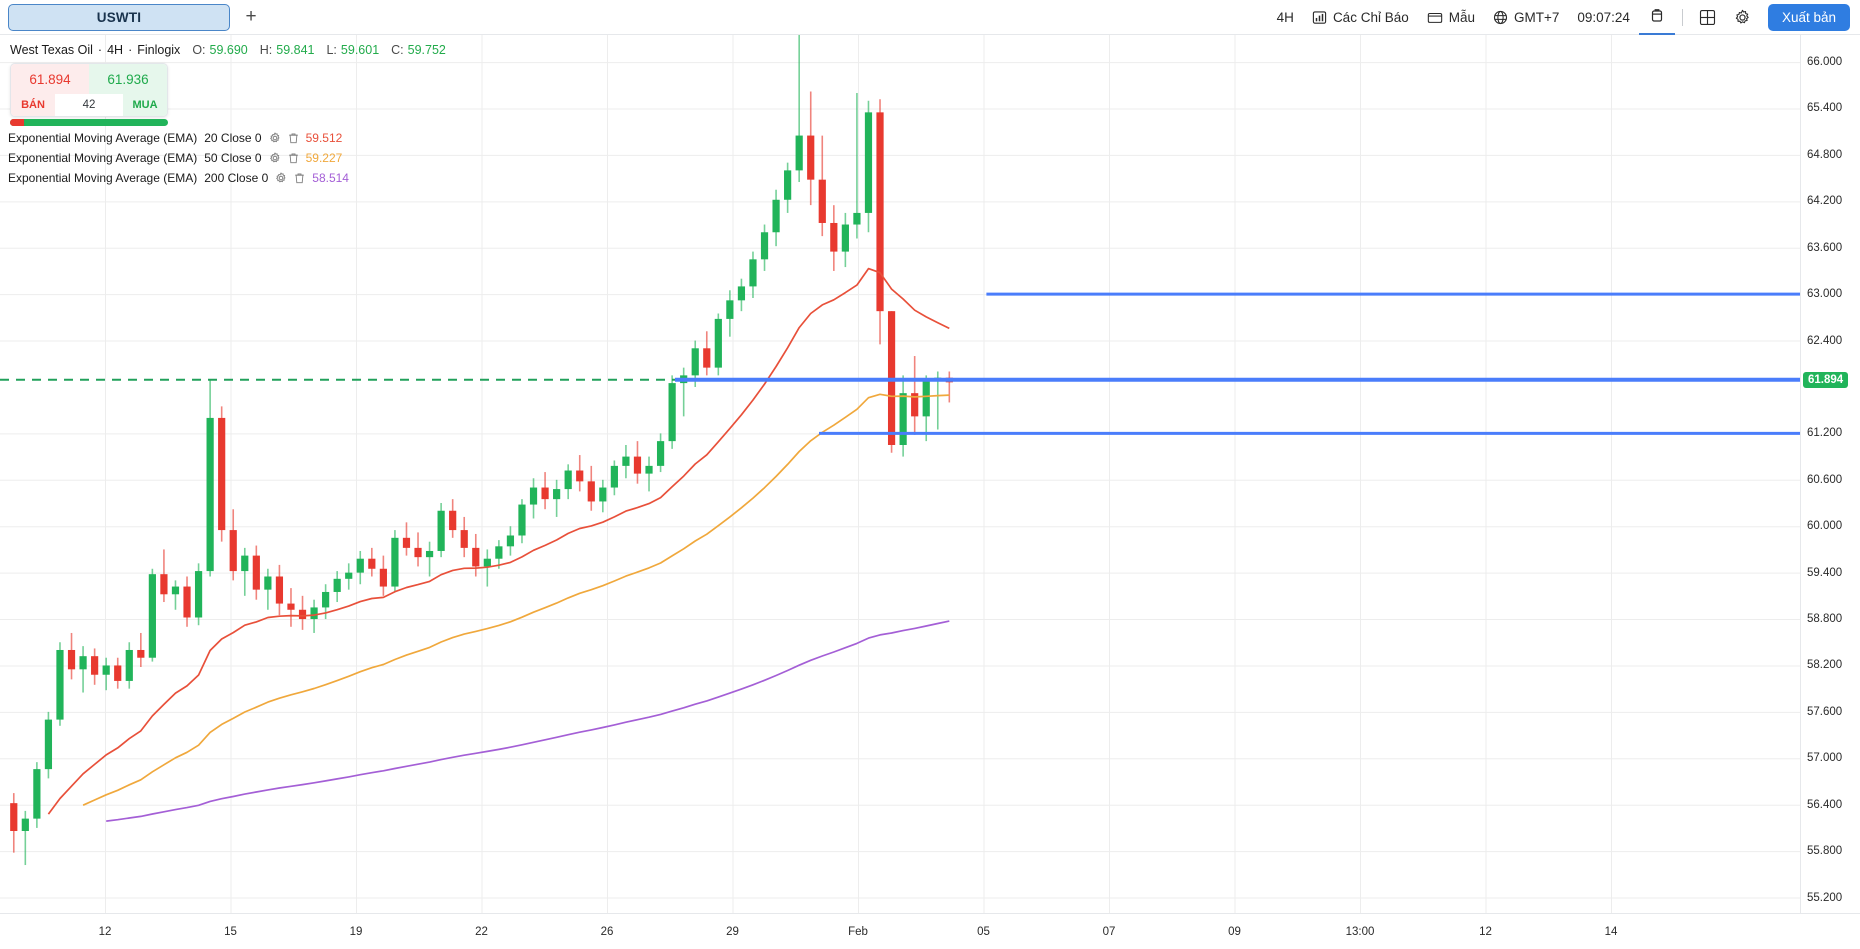  What do you see at coordinates (1825, 526) in the screenshot?
I see `price-tick: 60.000` at bounding box center [1825, 526].